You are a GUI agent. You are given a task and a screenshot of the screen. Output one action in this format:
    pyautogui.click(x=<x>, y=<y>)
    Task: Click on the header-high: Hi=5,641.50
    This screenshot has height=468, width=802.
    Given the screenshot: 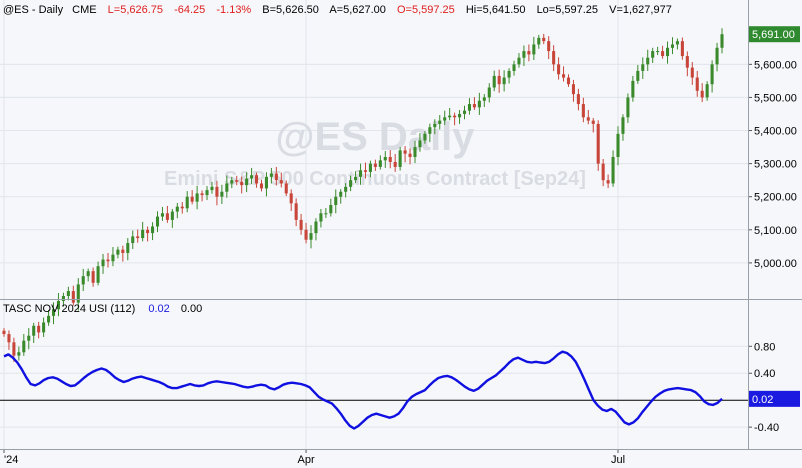 What is the action you would take?
    pyautogui.click(x=496, y=10)
    